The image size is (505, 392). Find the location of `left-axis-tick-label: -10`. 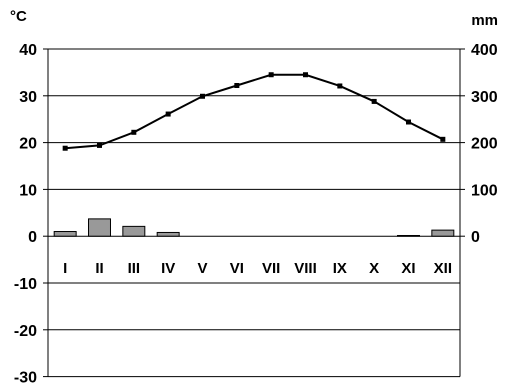

left-axis-tick-label: -10 is located at coordinates (25, 284).